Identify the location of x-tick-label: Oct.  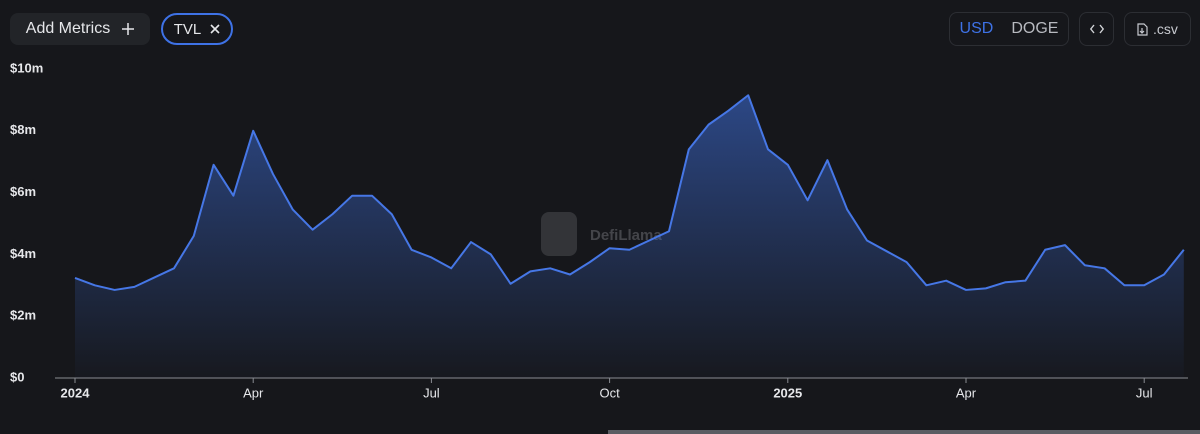
(609, 392).